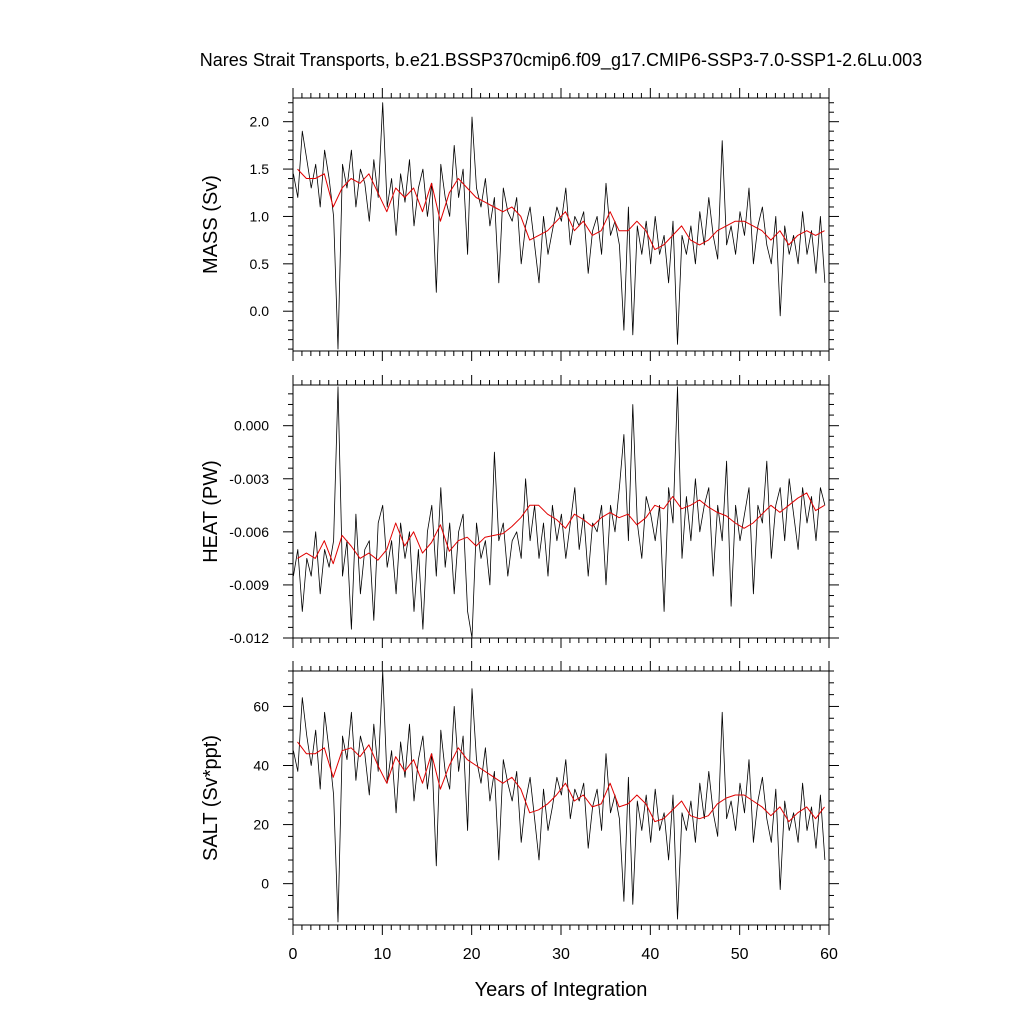  I want to click on salt-ytick-label: 60, so click(261, 706).